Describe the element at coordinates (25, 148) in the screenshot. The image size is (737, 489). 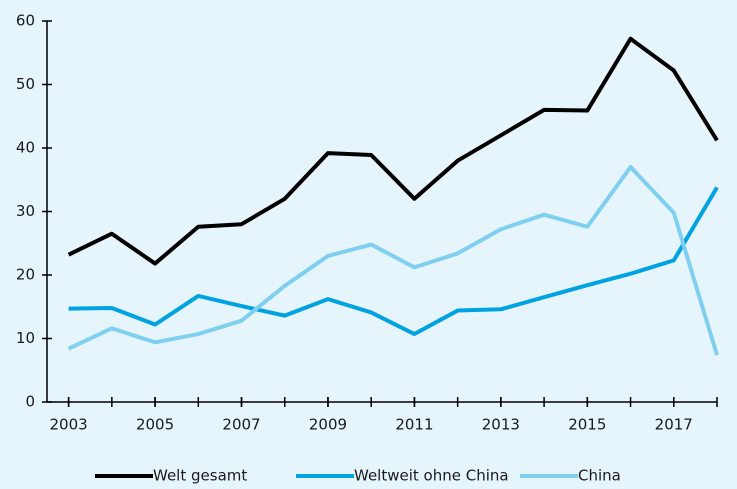
I see `y-tick-label: 40` at that location.